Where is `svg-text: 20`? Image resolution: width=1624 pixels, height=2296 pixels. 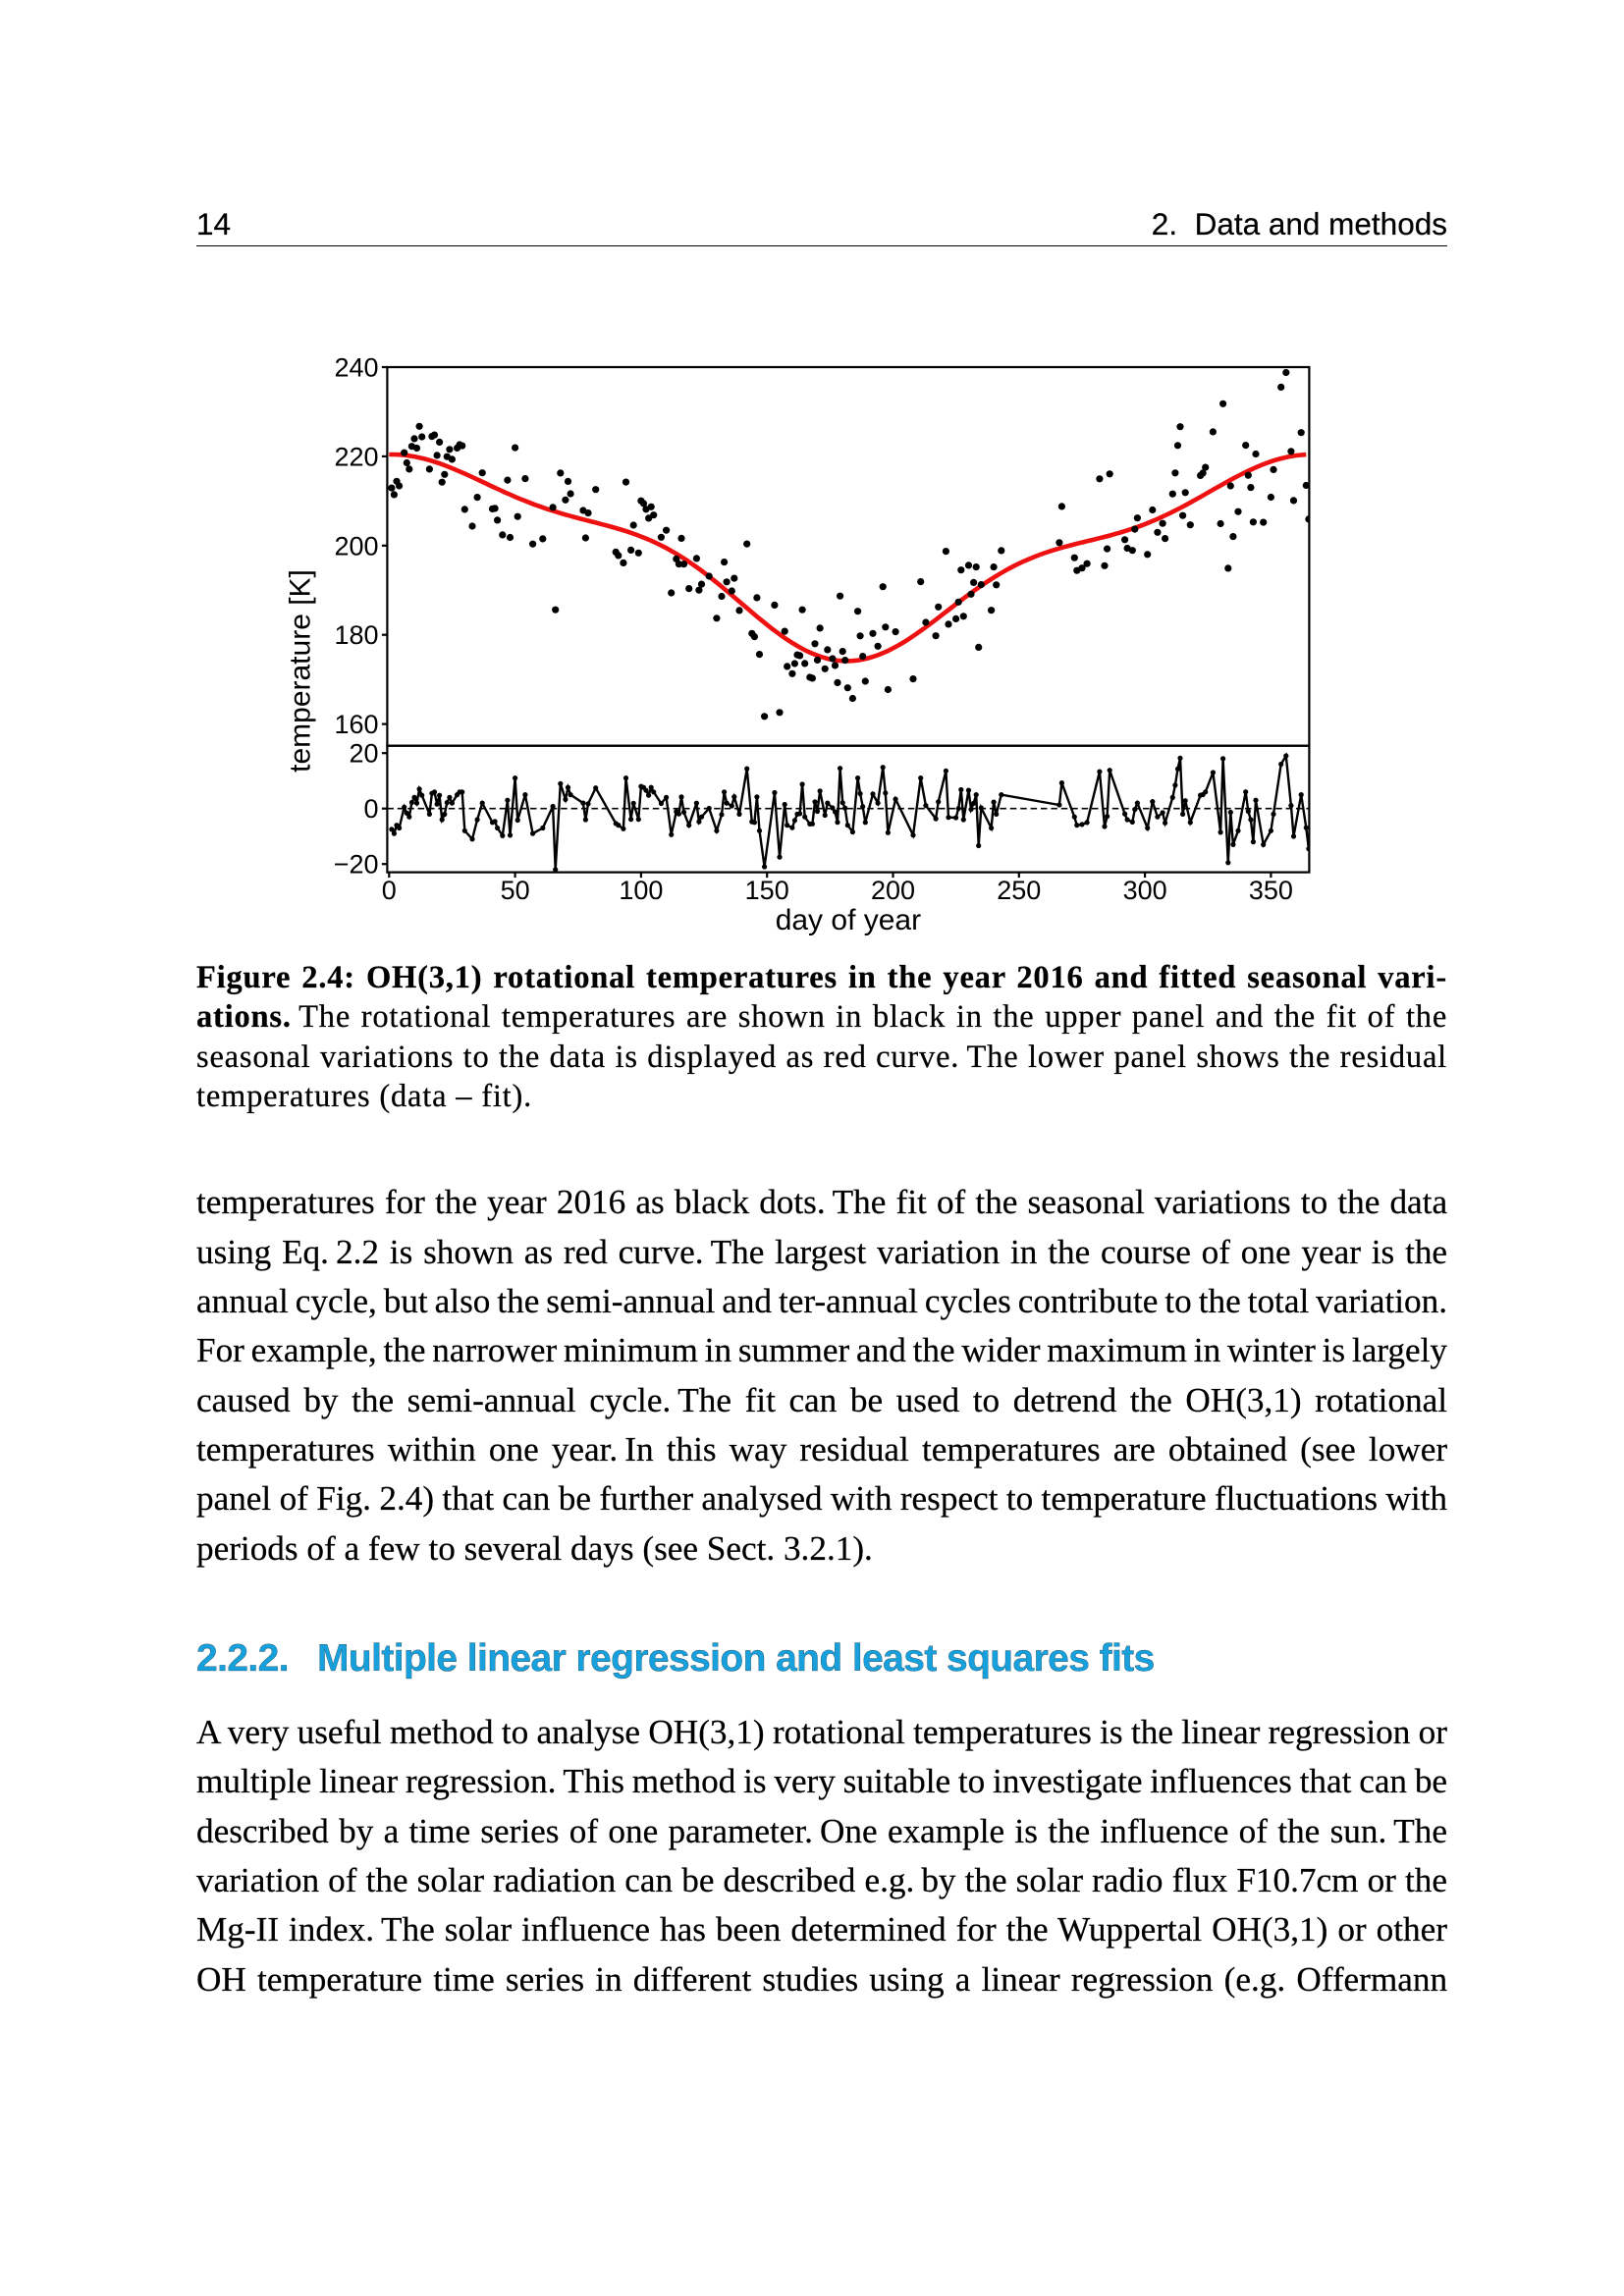
svg-text: 20 is located at coordinates (363, 754).